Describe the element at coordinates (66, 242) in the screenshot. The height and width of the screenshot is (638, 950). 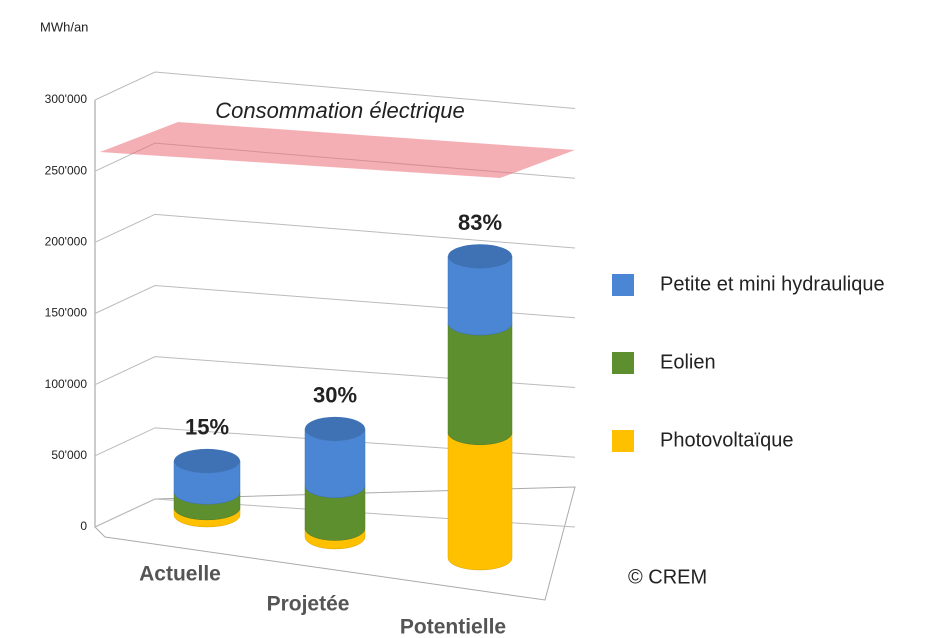
I see `y-tick-label: 200'000` at that location.